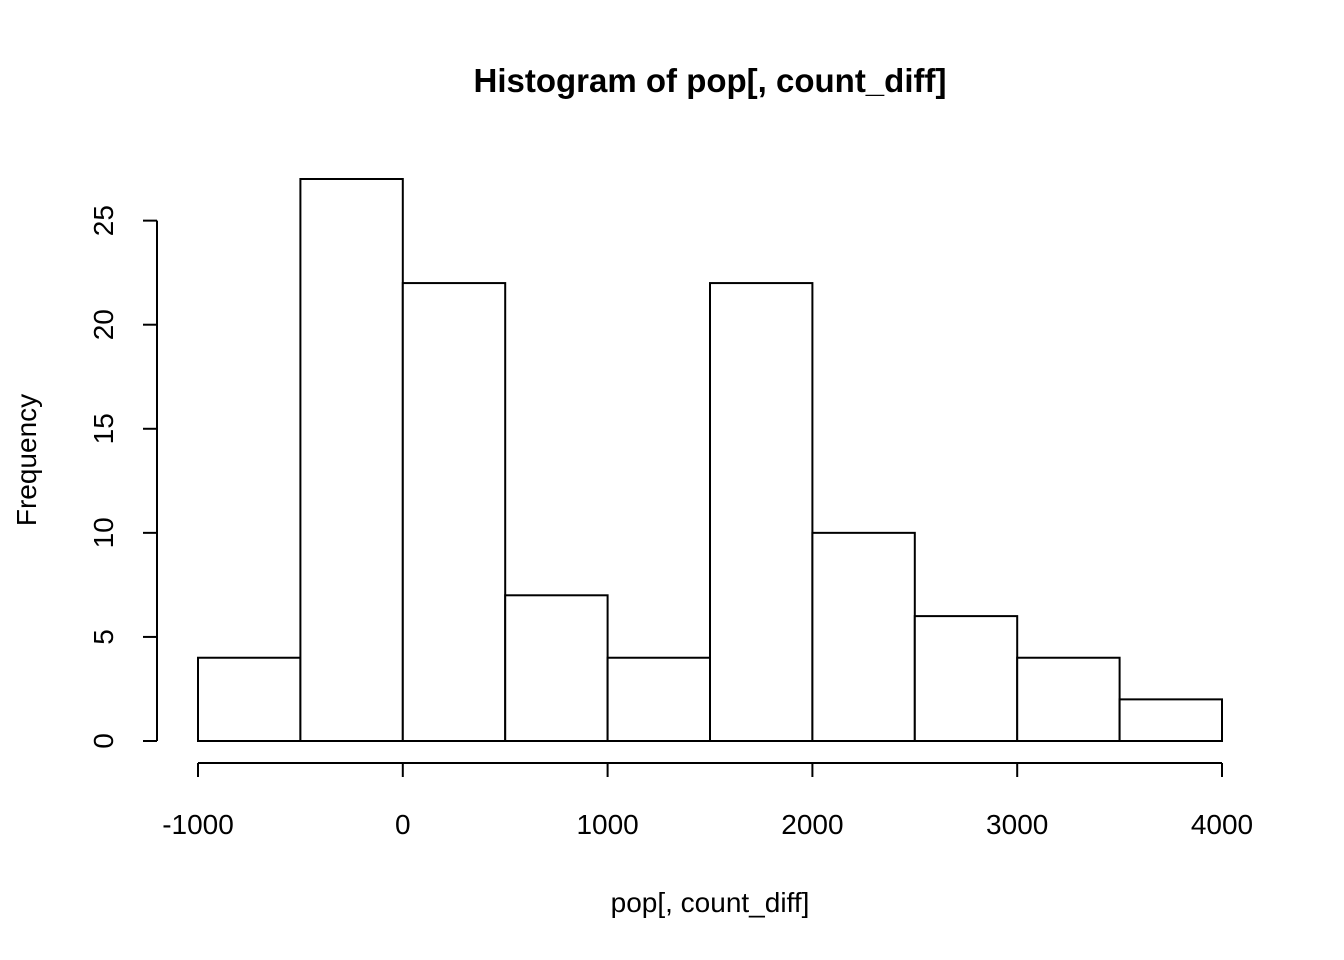 The height and width of the screenshot is (960, 1344). What do you see at coordinates (103, 324) in the screenshot?
I see `y-tick-label: 20` at bounding box center [103, 324].